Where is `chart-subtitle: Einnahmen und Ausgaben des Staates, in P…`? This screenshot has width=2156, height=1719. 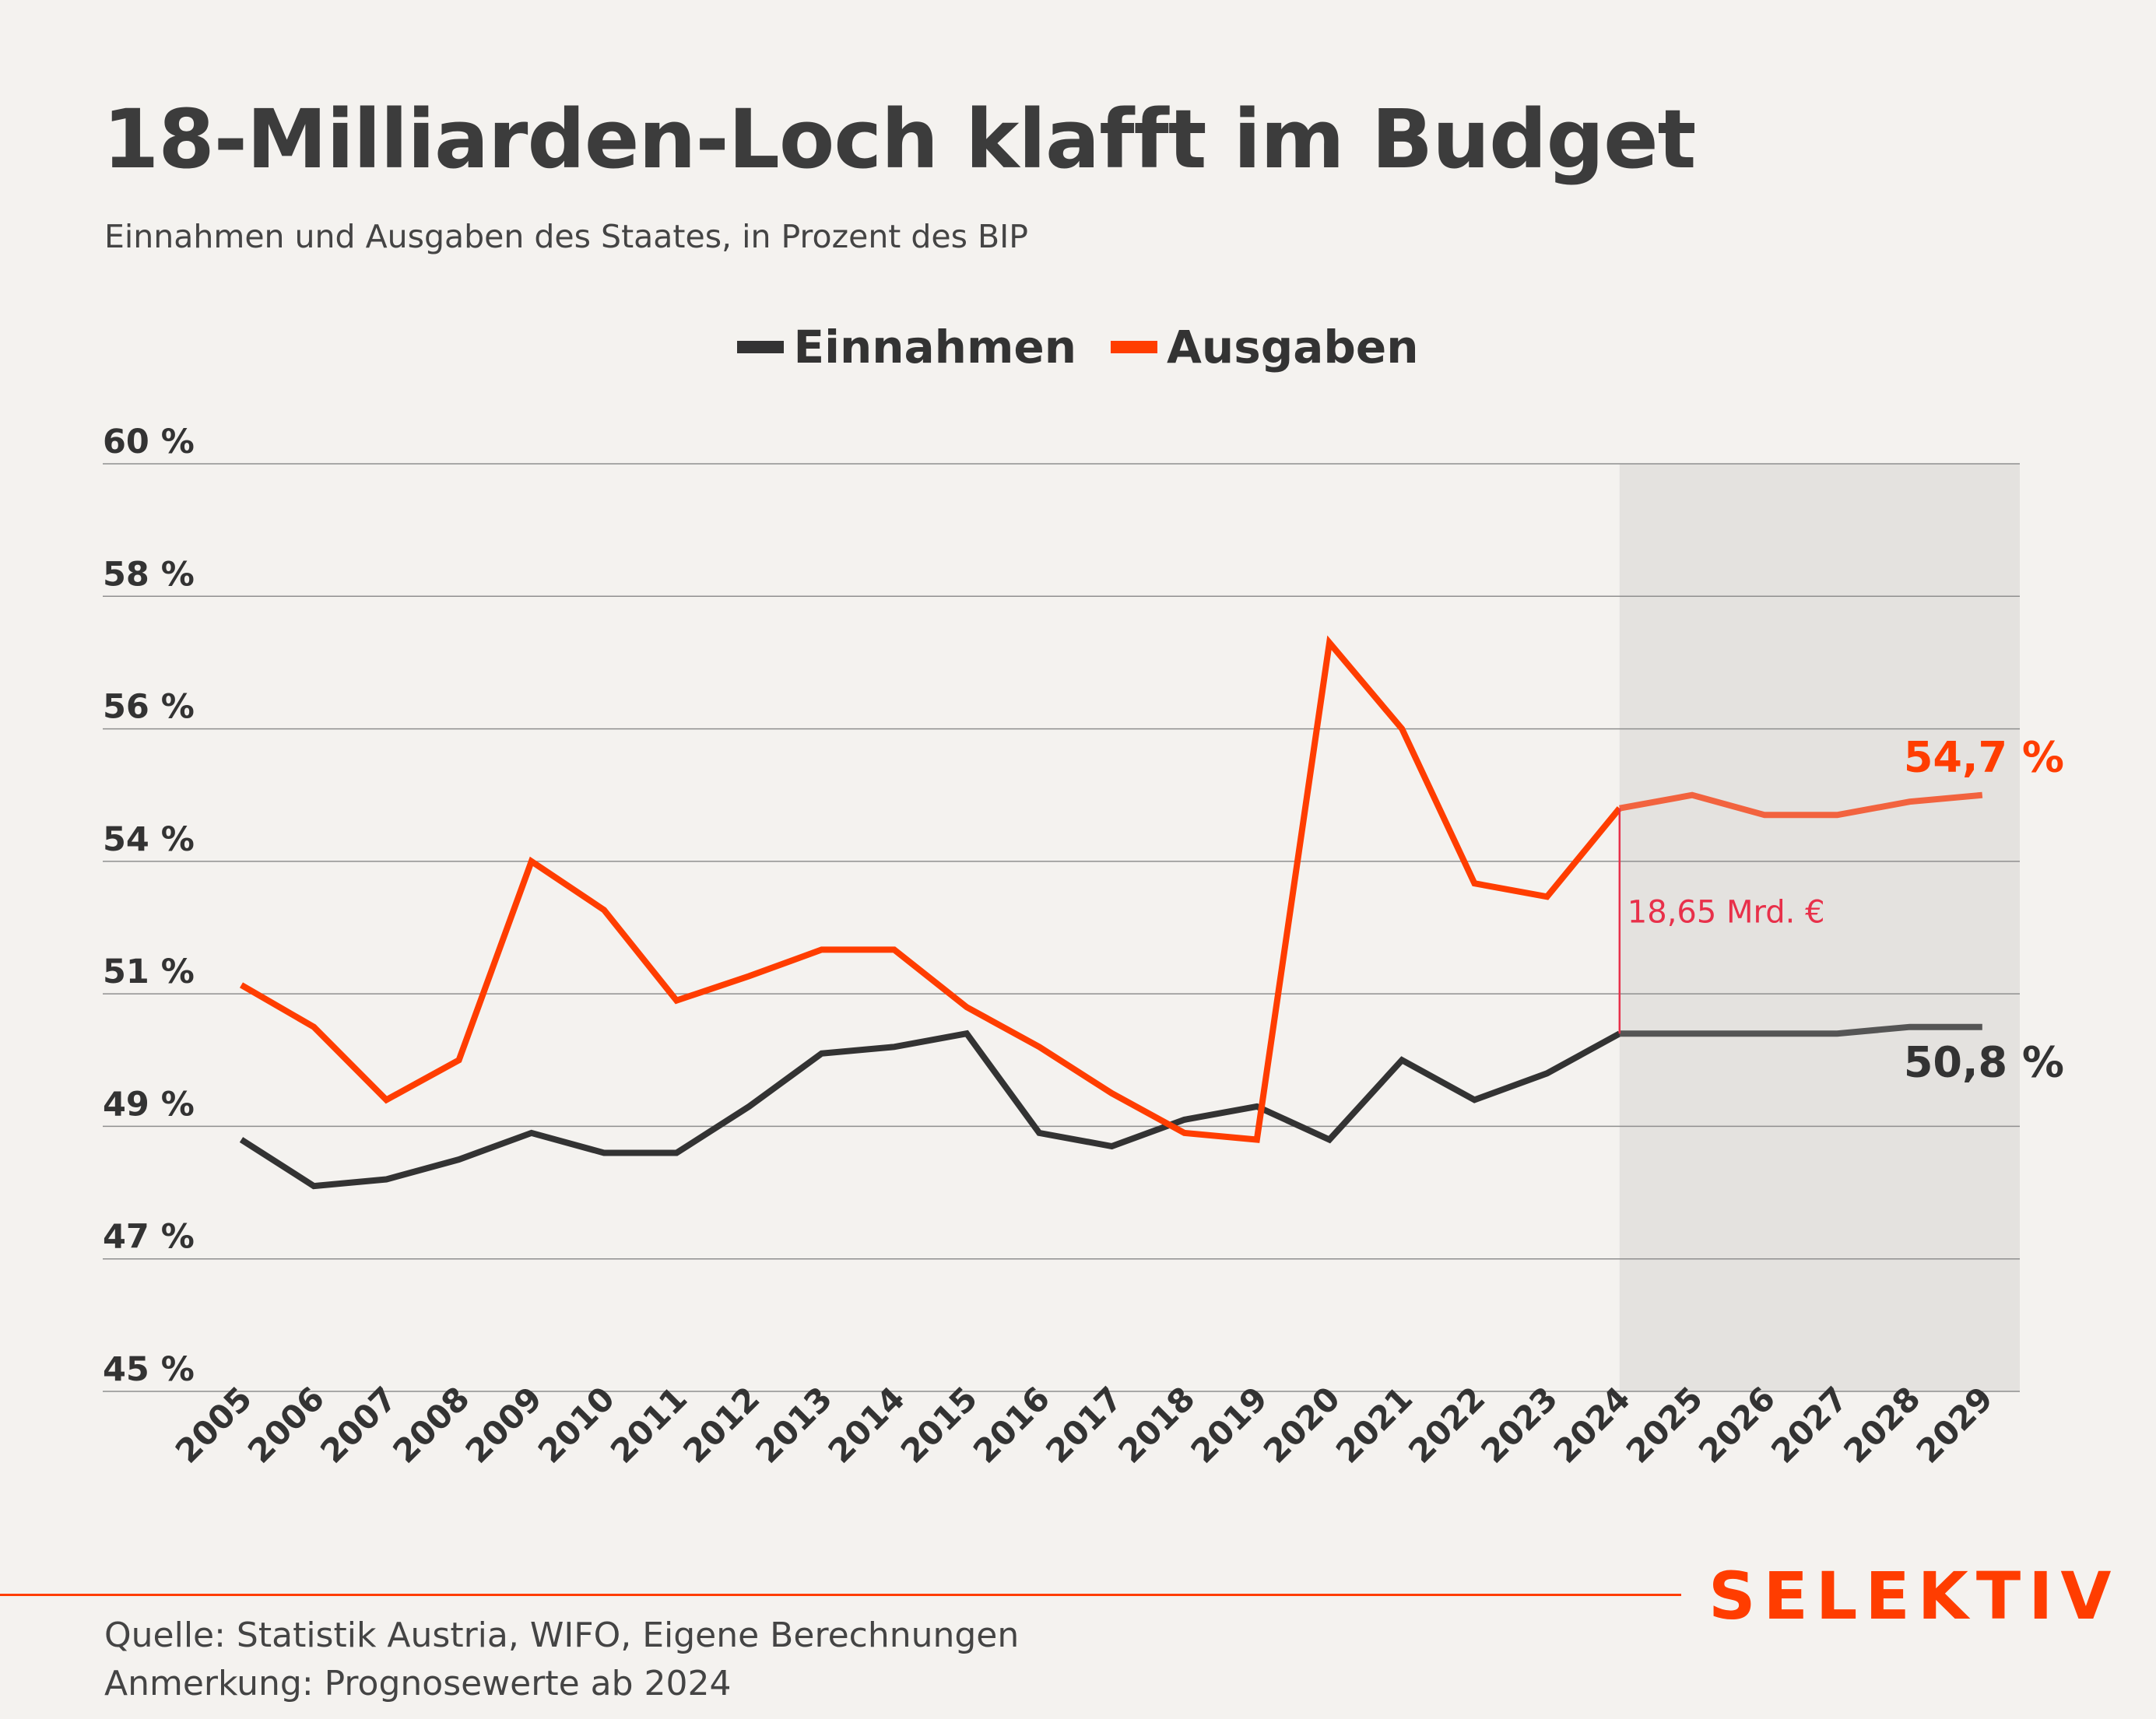 chart-subtitle: Einnahmen und Ausgaben des Staates, in P… is located at coordinates (566, 236).